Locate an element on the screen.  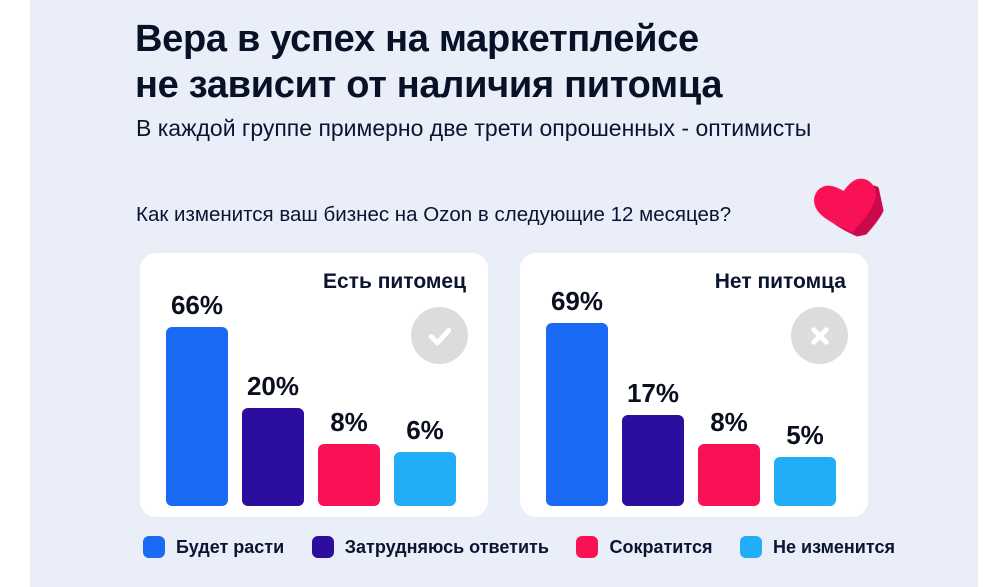
bar-column: 5% is located at coordinates (805, 463).